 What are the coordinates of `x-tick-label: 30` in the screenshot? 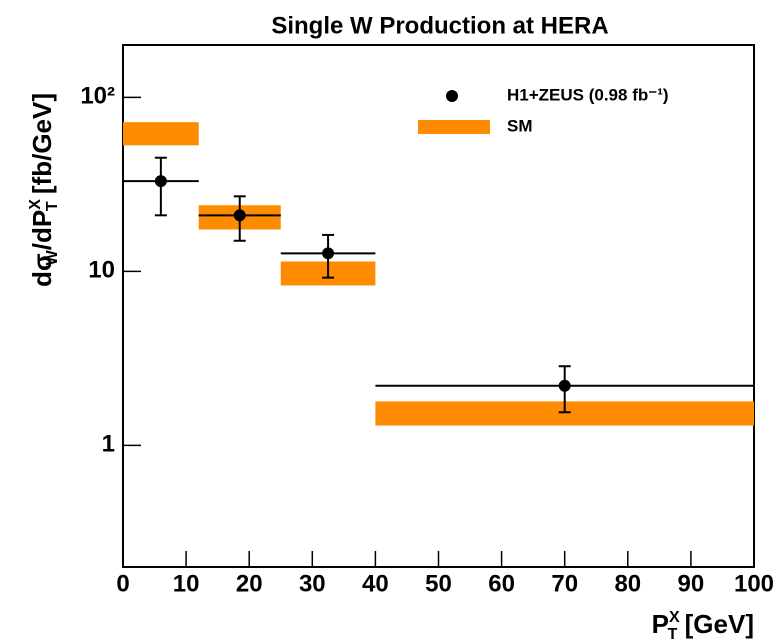 It's located at (312, 583).